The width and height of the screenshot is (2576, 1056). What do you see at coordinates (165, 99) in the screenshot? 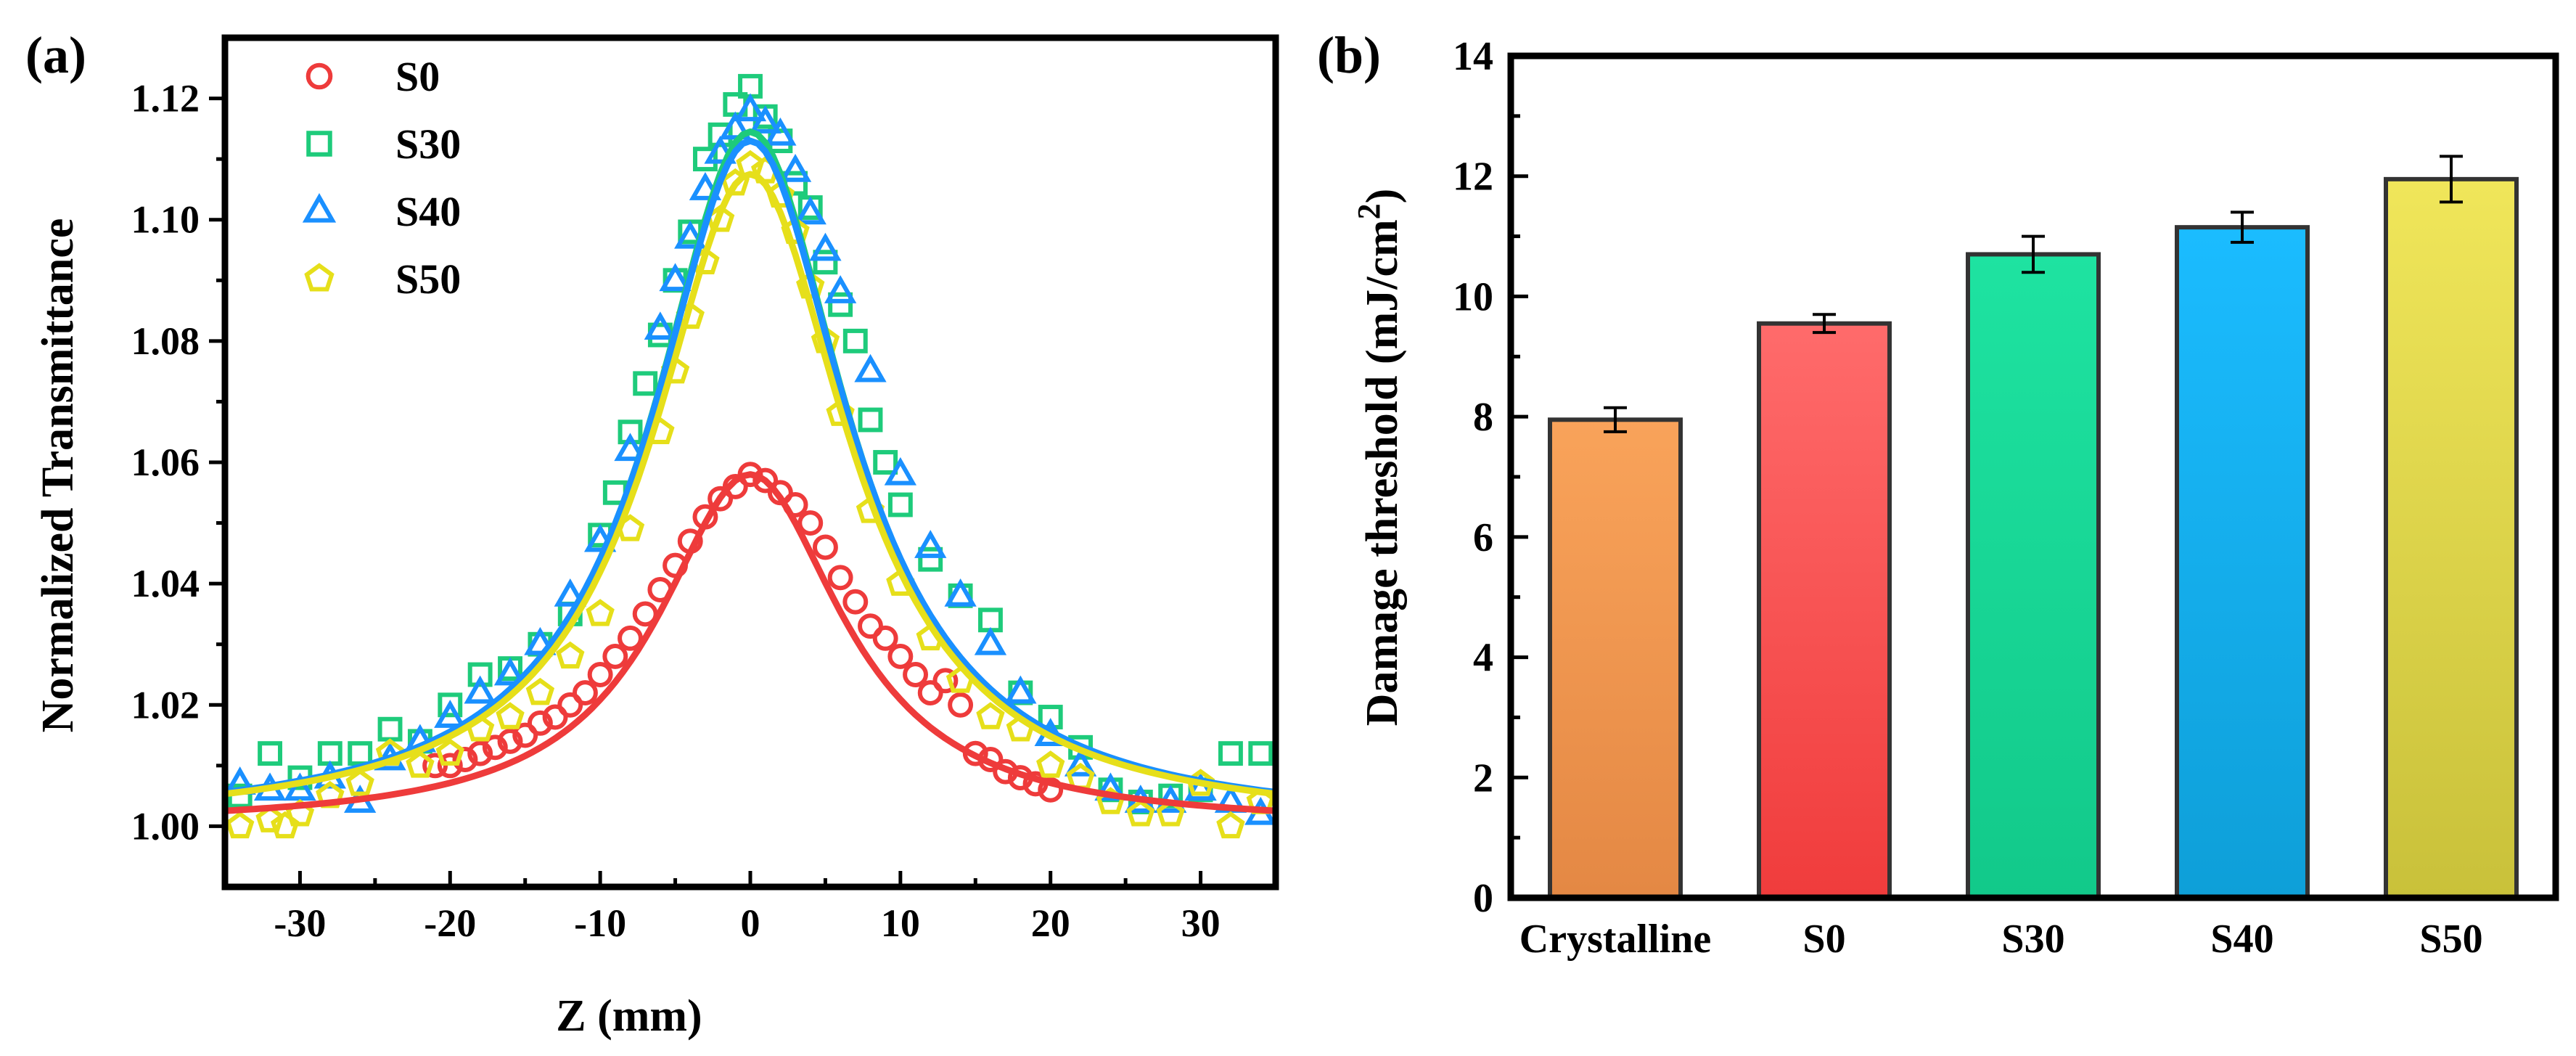
I see `y-tick-label: 1.12` at bounding box center [165, 99].